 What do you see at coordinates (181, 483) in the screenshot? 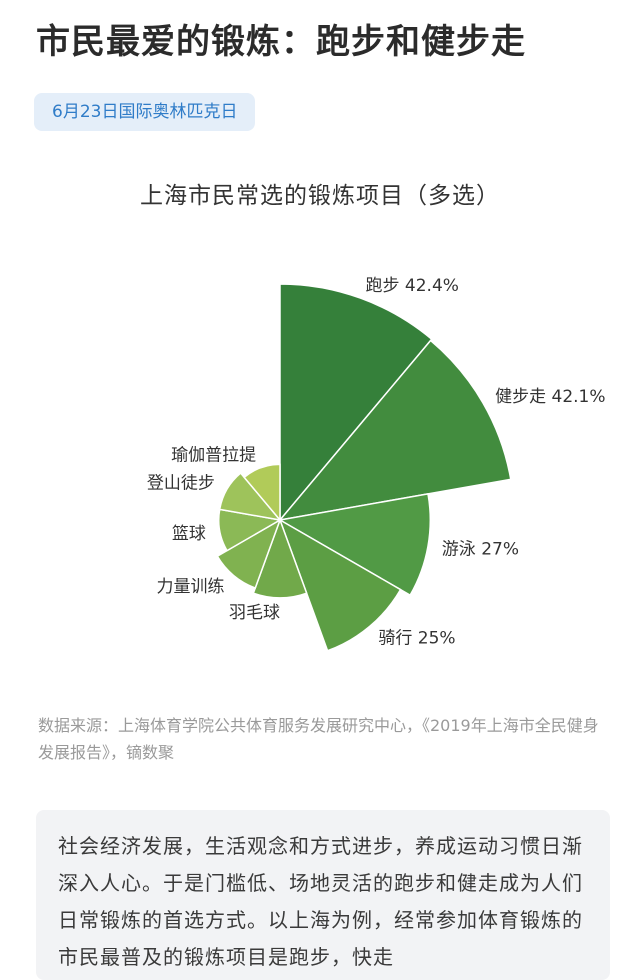
I see `label-hiking: 登山徒步` at bounding box center [181, 483].